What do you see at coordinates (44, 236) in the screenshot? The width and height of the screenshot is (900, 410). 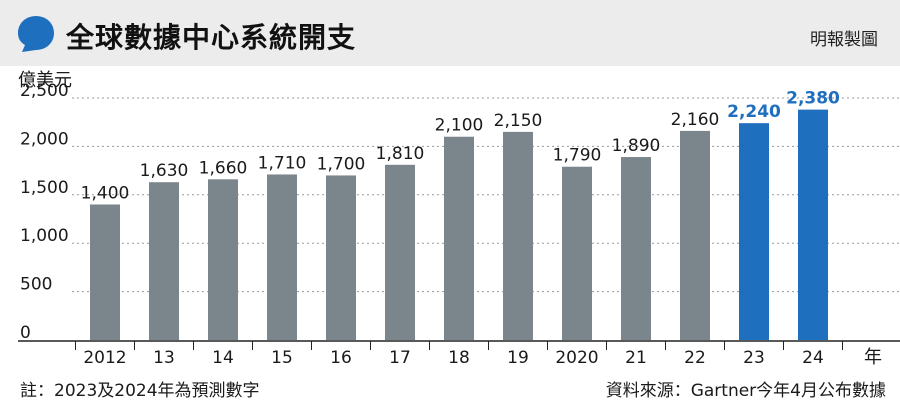 I see `y-tick-label: 1,000` at bounding box center [44, 236].